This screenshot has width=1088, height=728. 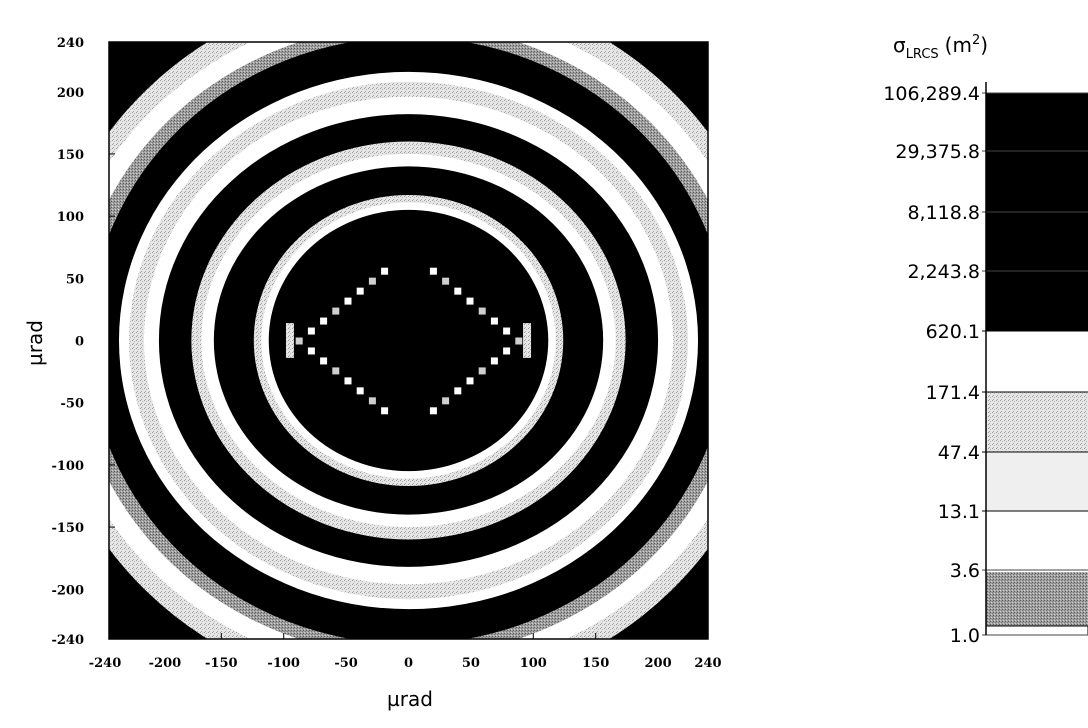 I want to click on x-axis: -240 -200 -150 -100 -50 0 50 100 150 200 240, so click(x=405, y=652).